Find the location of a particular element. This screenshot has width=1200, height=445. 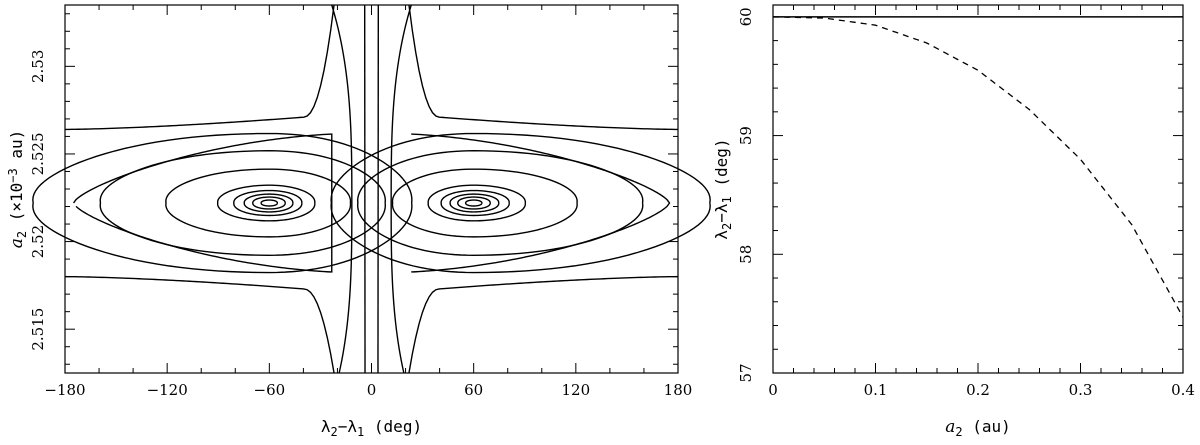

separatrix-left is located at coordinates (202, 203).